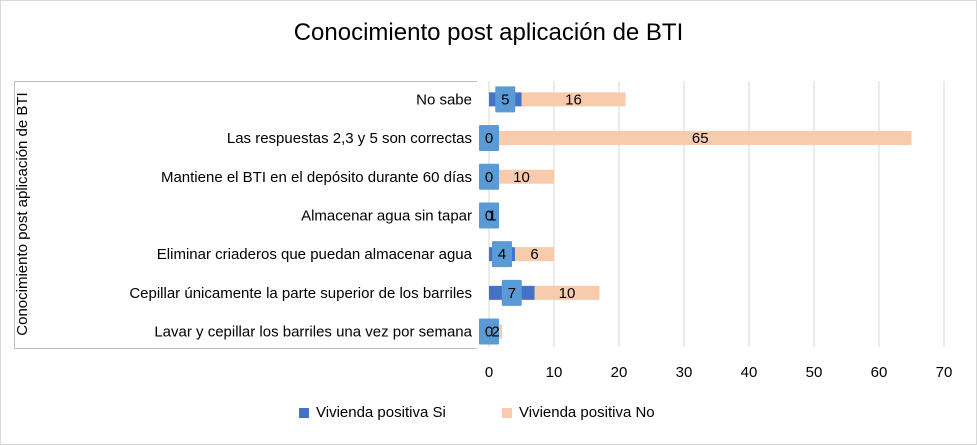 The height and width of the screenshot is (445, 977). What do you see at coordinates (684, 372) in the screenshot?
I see `x-tick-label: 30` at bounding box center [684, 372].